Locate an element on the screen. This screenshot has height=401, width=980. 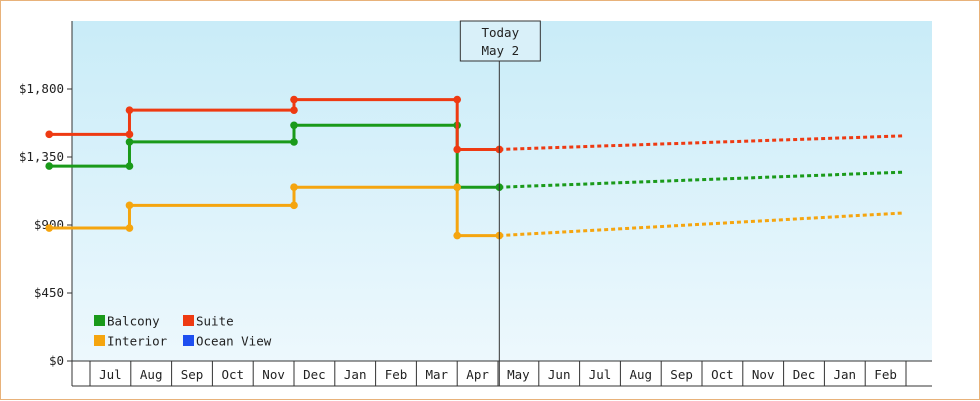
today-marker: Today May 2 is located at coordinates (500, 203).